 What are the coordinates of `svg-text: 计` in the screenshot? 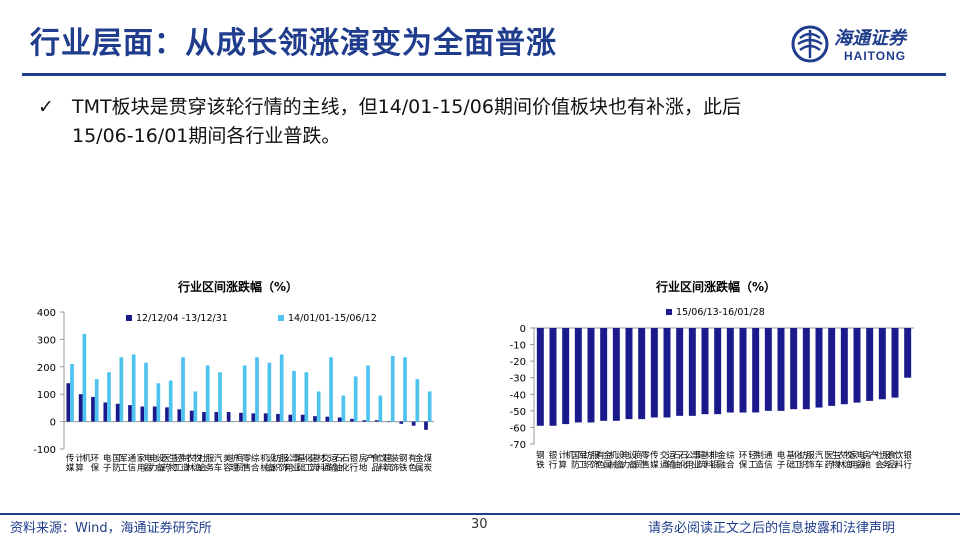 It's located at (79, 458).